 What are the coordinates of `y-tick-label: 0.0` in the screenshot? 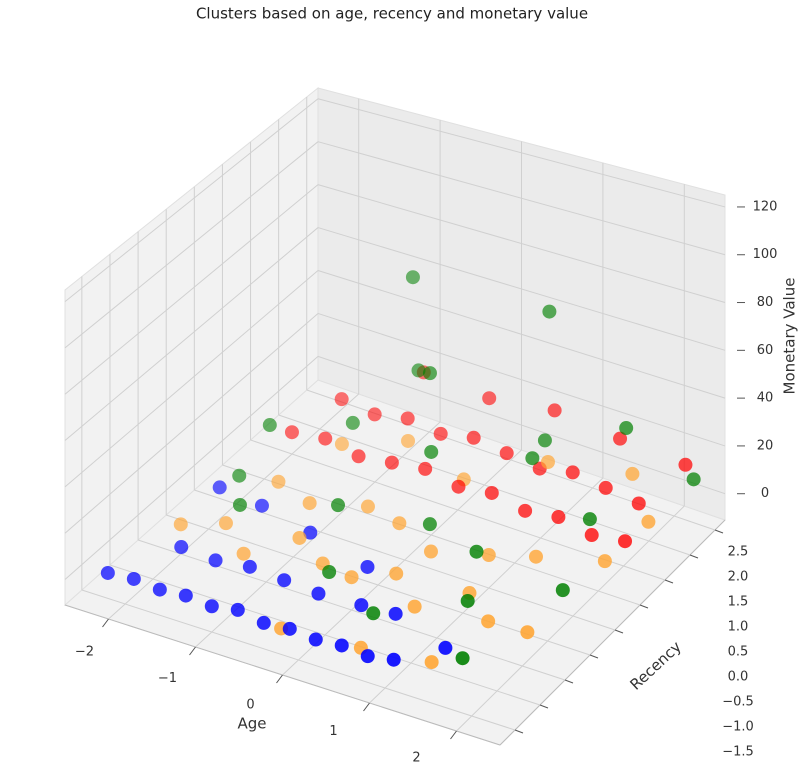 It's located at (738, 677).